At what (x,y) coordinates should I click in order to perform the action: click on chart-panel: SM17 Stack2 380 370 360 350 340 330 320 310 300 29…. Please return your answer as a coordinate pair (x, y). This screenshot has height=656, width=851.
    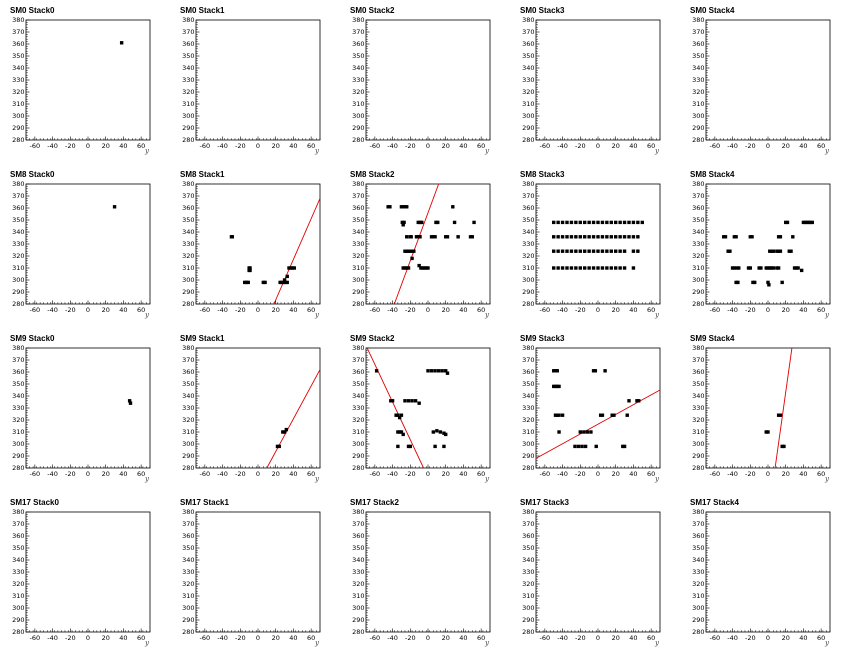
    Looking at the image, I should click on (420, 572).